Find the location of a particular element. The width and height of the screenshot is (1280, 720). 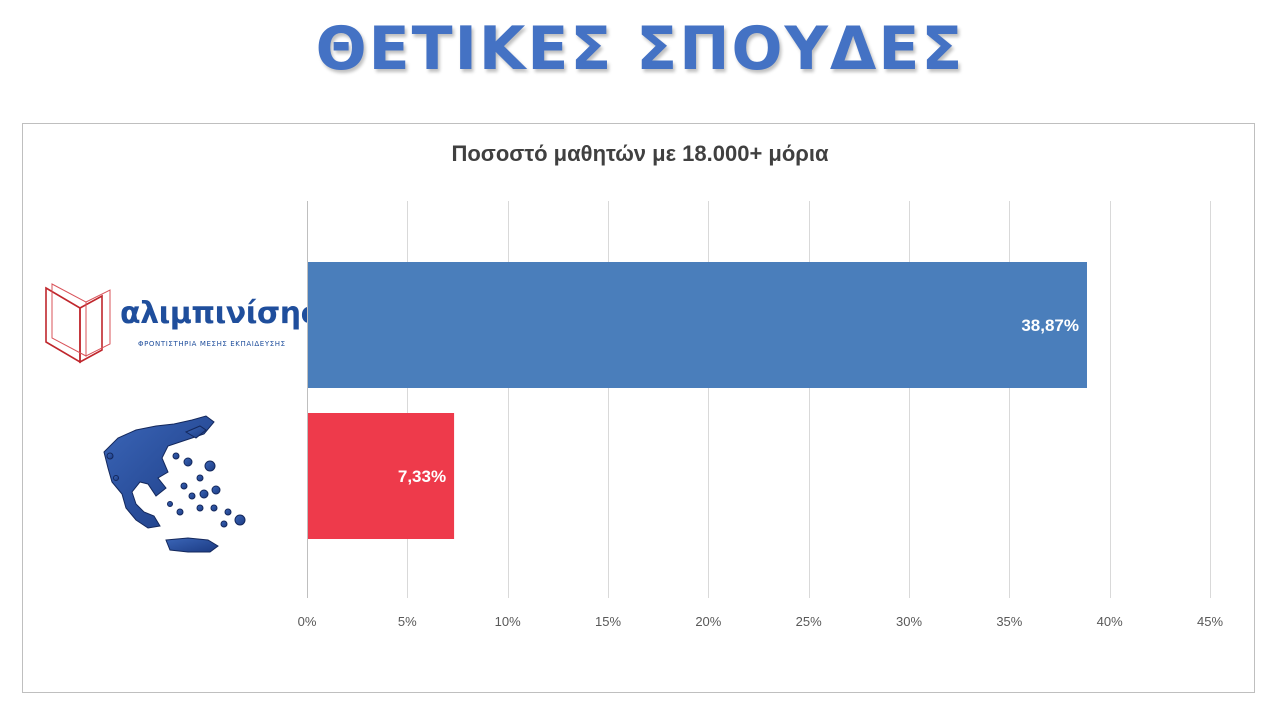

logo-tagline: ΦΡΟΝΤΙΣΤΗΡΙΑ ΜΕΣΗΣ ΕΚΠΑΙΔΕΥΣΗΣ is located at coordinates (212, 344).